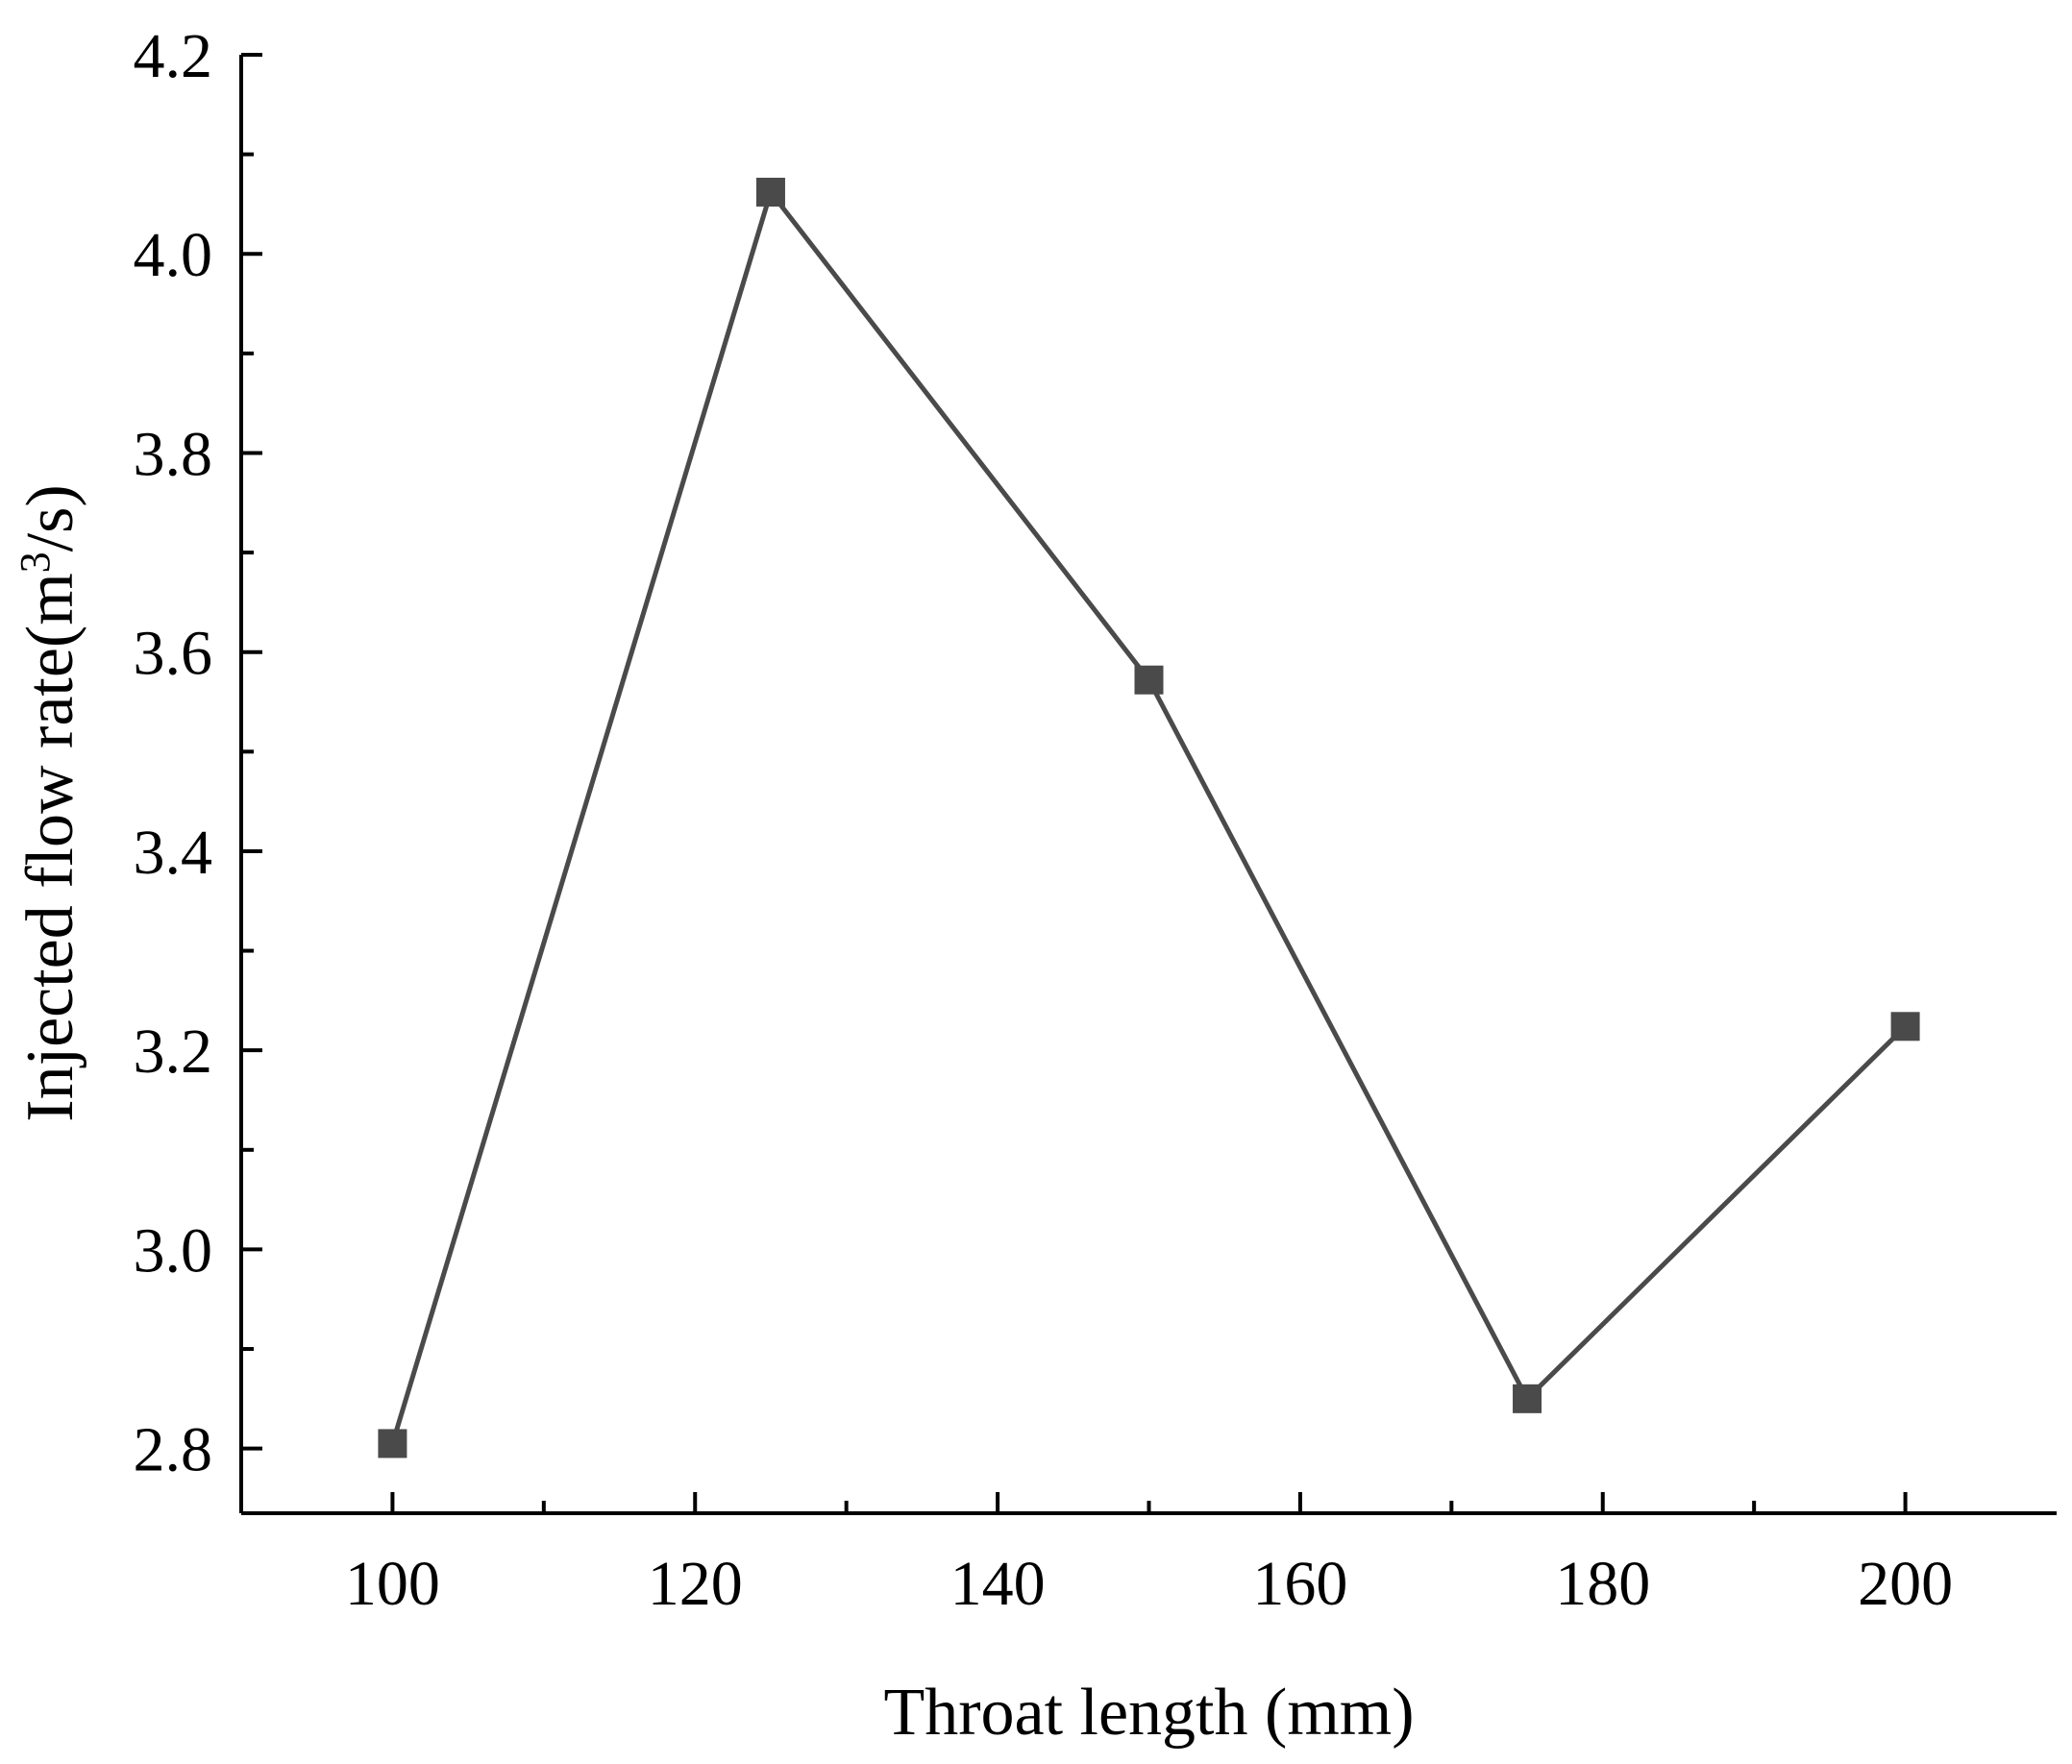 Image resolution: width=2072 pixels, height=1764 pixels. Describe the element at coordinates (1905, 1584) in the screenshot. I see `x-tick-label: 200` at that location.